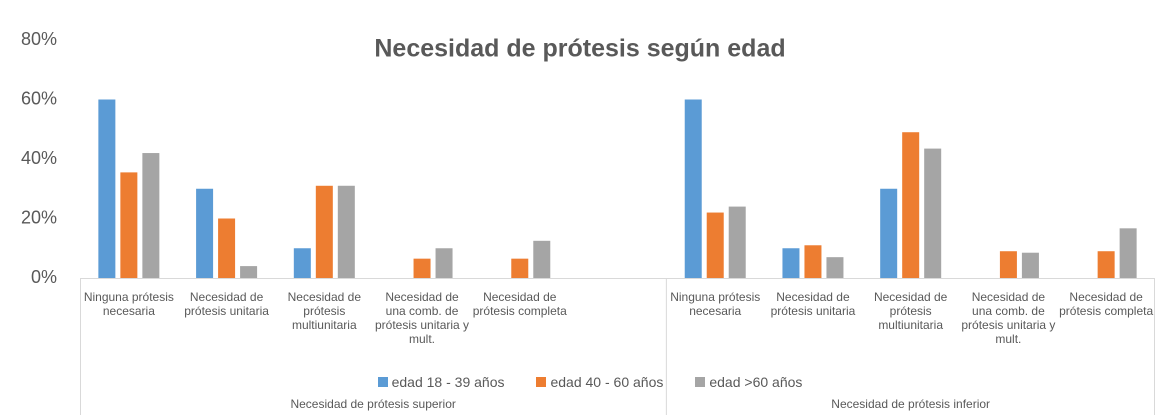 The image size is (1160, 415). I want to click on group-label: Necesidad de prótesis superior, so click(373, 404).